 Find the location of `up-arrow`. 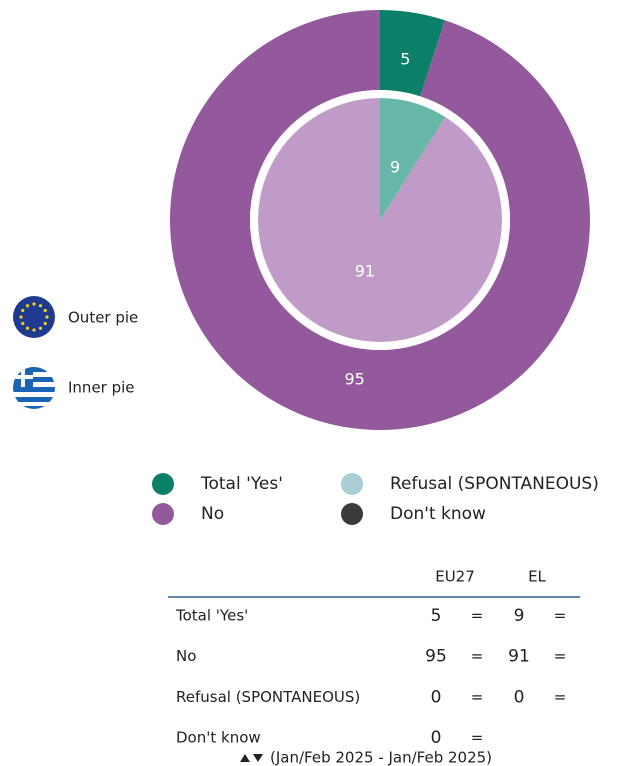

up-arrow is located at coordinates (245, 758).